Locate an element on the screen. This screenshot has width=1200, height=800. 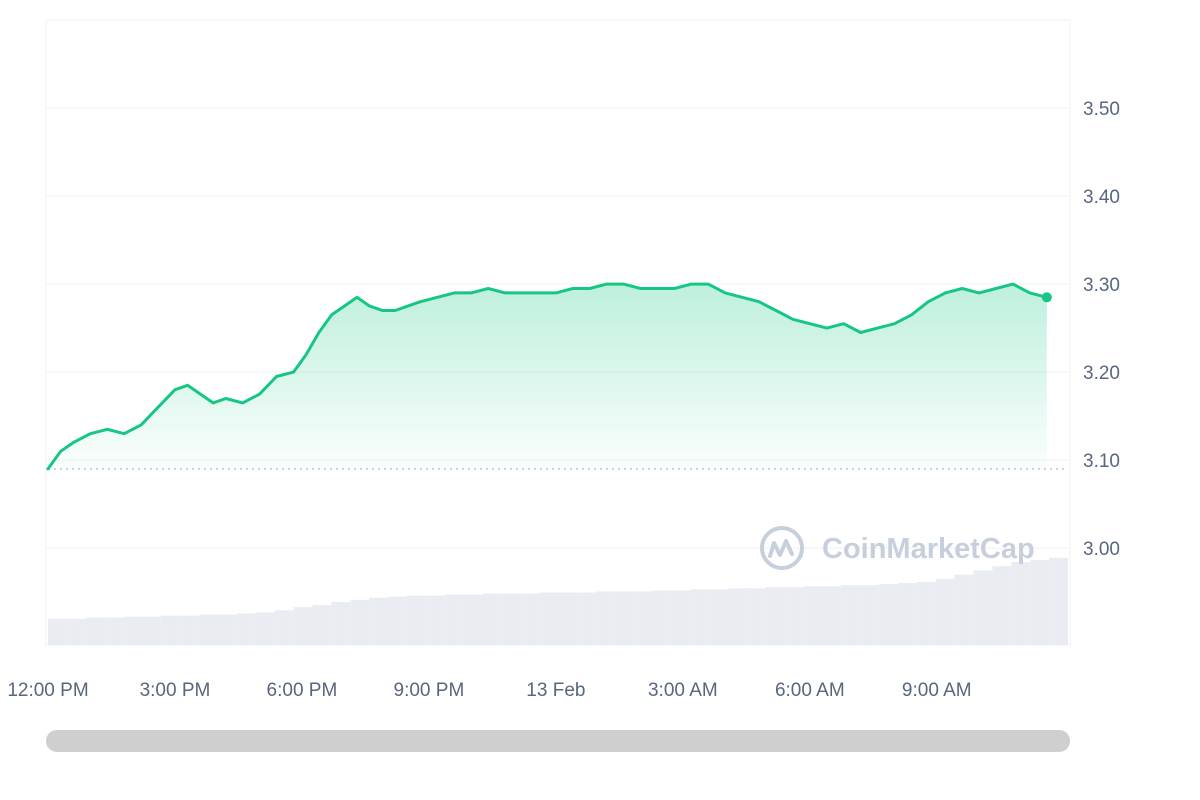
volume-bars is located at coordinates (558, 601).